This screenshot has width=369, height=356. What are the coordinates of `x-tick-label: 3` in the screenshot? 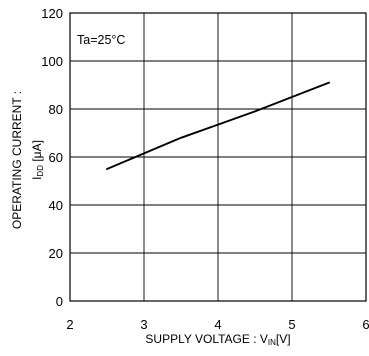 It's located at (143, 324).